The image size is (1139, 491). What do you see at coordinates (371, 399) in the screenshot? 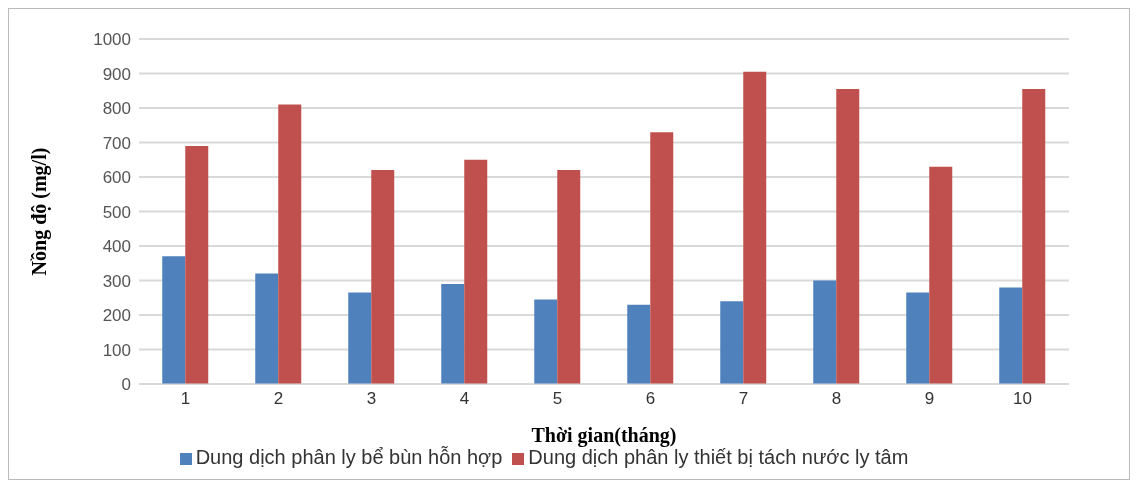
I see `x-tick-label: 3` at bounding box center [371, 399].